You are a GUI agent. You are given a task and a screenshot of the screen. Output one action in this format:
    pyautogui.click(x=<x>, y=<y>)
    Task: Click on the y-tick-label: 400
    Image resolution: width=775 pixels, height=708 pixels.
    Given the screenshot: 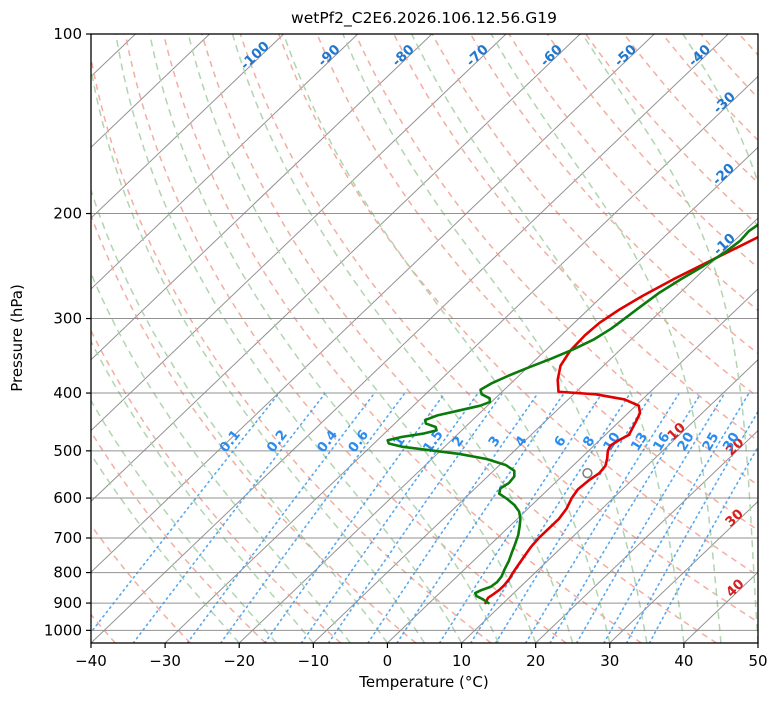 What is the action you would take?
    pyautogui.click(x=67, y=393)
    